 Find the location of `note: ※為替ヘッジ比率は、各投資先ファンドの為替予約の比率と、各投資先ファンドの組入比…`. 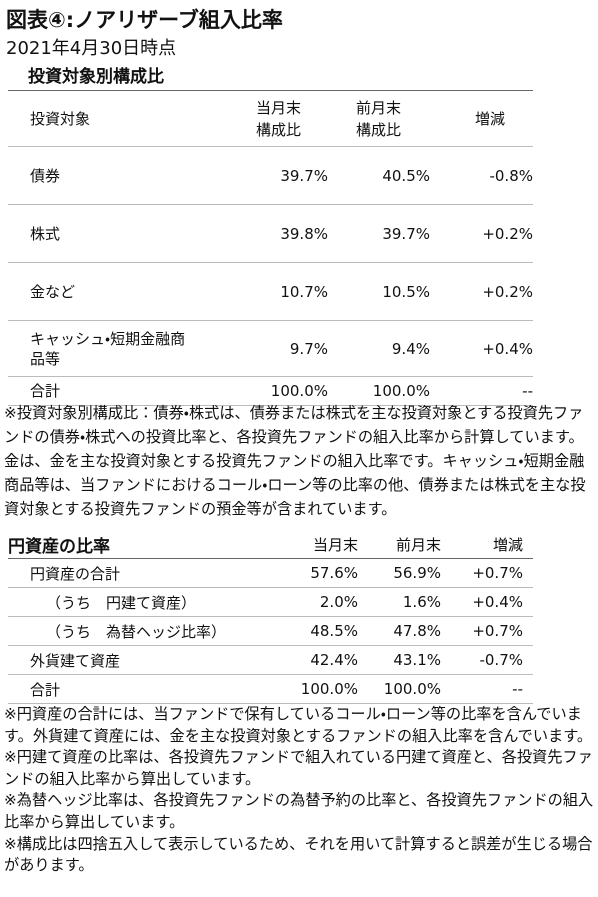

note: ※為替ヘッジ比率は、各投資先ファンドの為替予約の比率と、各投資先ファンドの組入比… is located at coordinates (299, 811).